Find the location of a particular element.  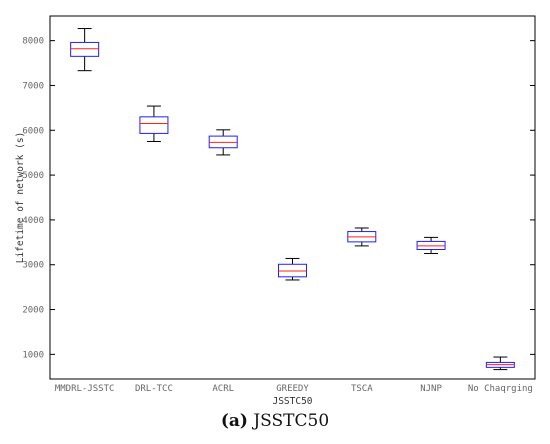

y-tick-label: 3000 is located at coordinates (33, 266).